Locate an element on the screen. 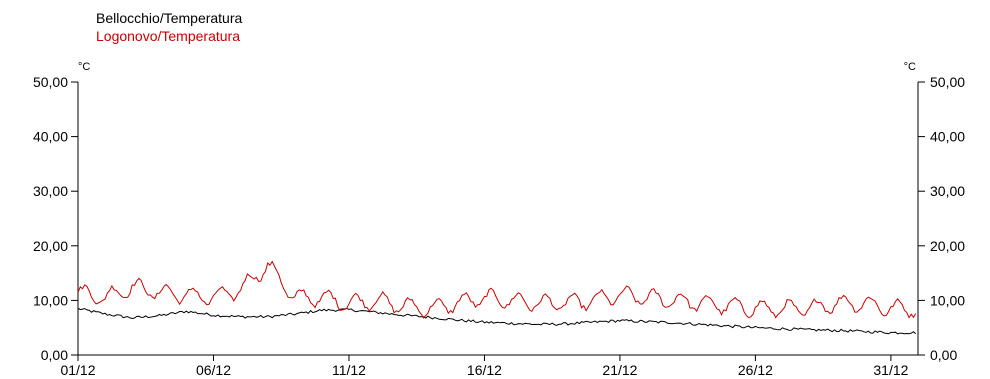  x-tick-label: 01/12 is located at coordinates (77, 370).